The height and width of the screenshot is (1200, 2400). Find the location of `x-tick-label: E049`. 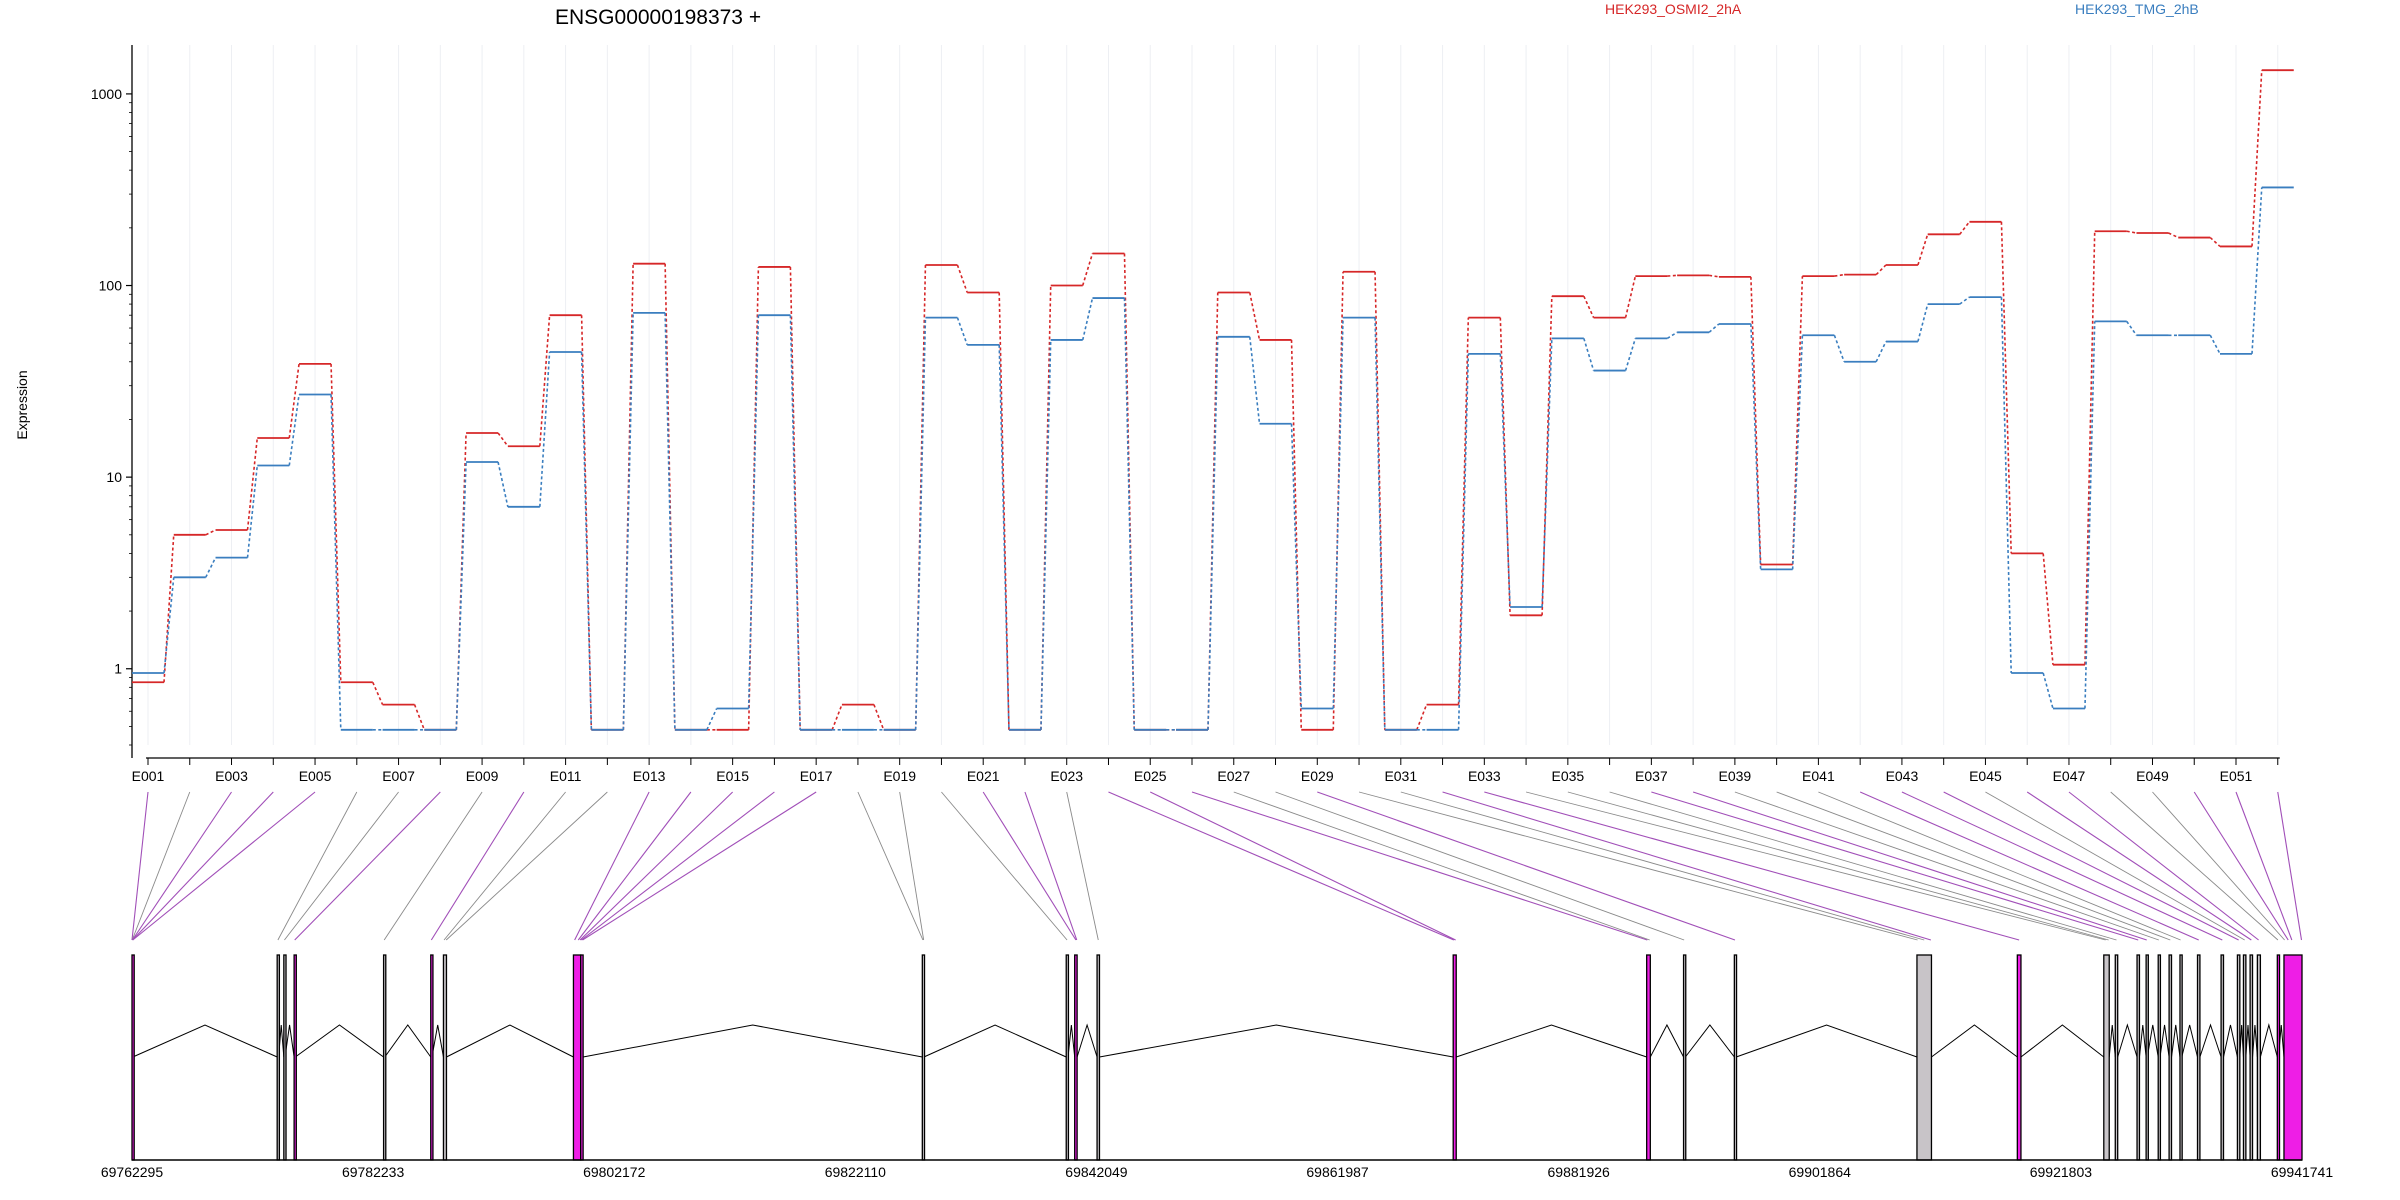

x-tick-label: E049 is located at coordinates (2152, 776).